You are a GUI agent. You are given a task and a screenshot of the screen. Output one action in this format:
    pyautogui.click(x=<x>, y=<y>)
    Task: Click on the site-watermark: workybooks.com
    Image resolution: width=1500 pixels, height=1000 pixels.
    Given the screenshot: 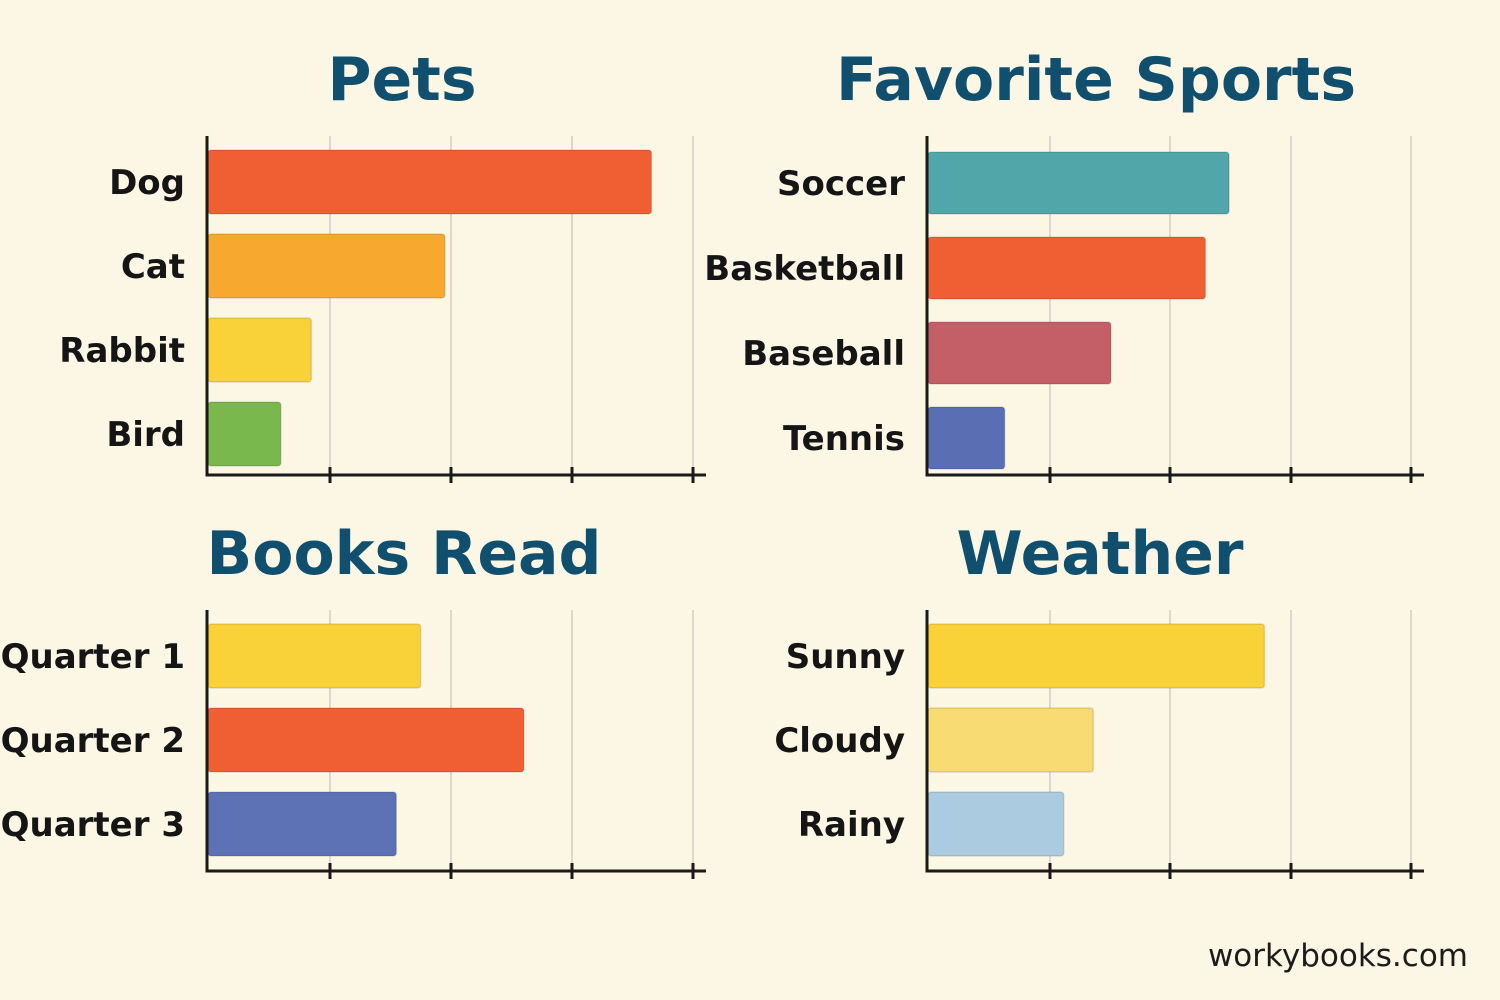 What is the action you would take?
    pyautogui.click(x=1337, y=956)
    